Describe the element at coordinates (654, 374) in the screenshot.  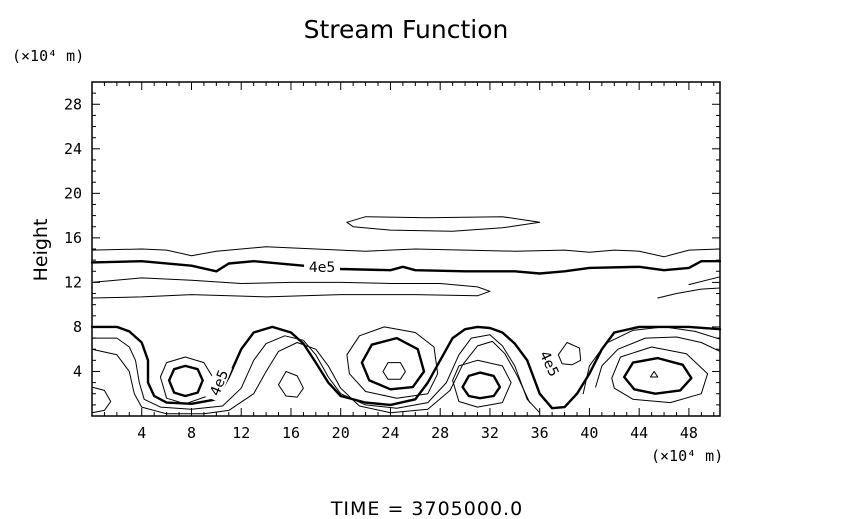
I see `contour-eddy4-inner` at that location.